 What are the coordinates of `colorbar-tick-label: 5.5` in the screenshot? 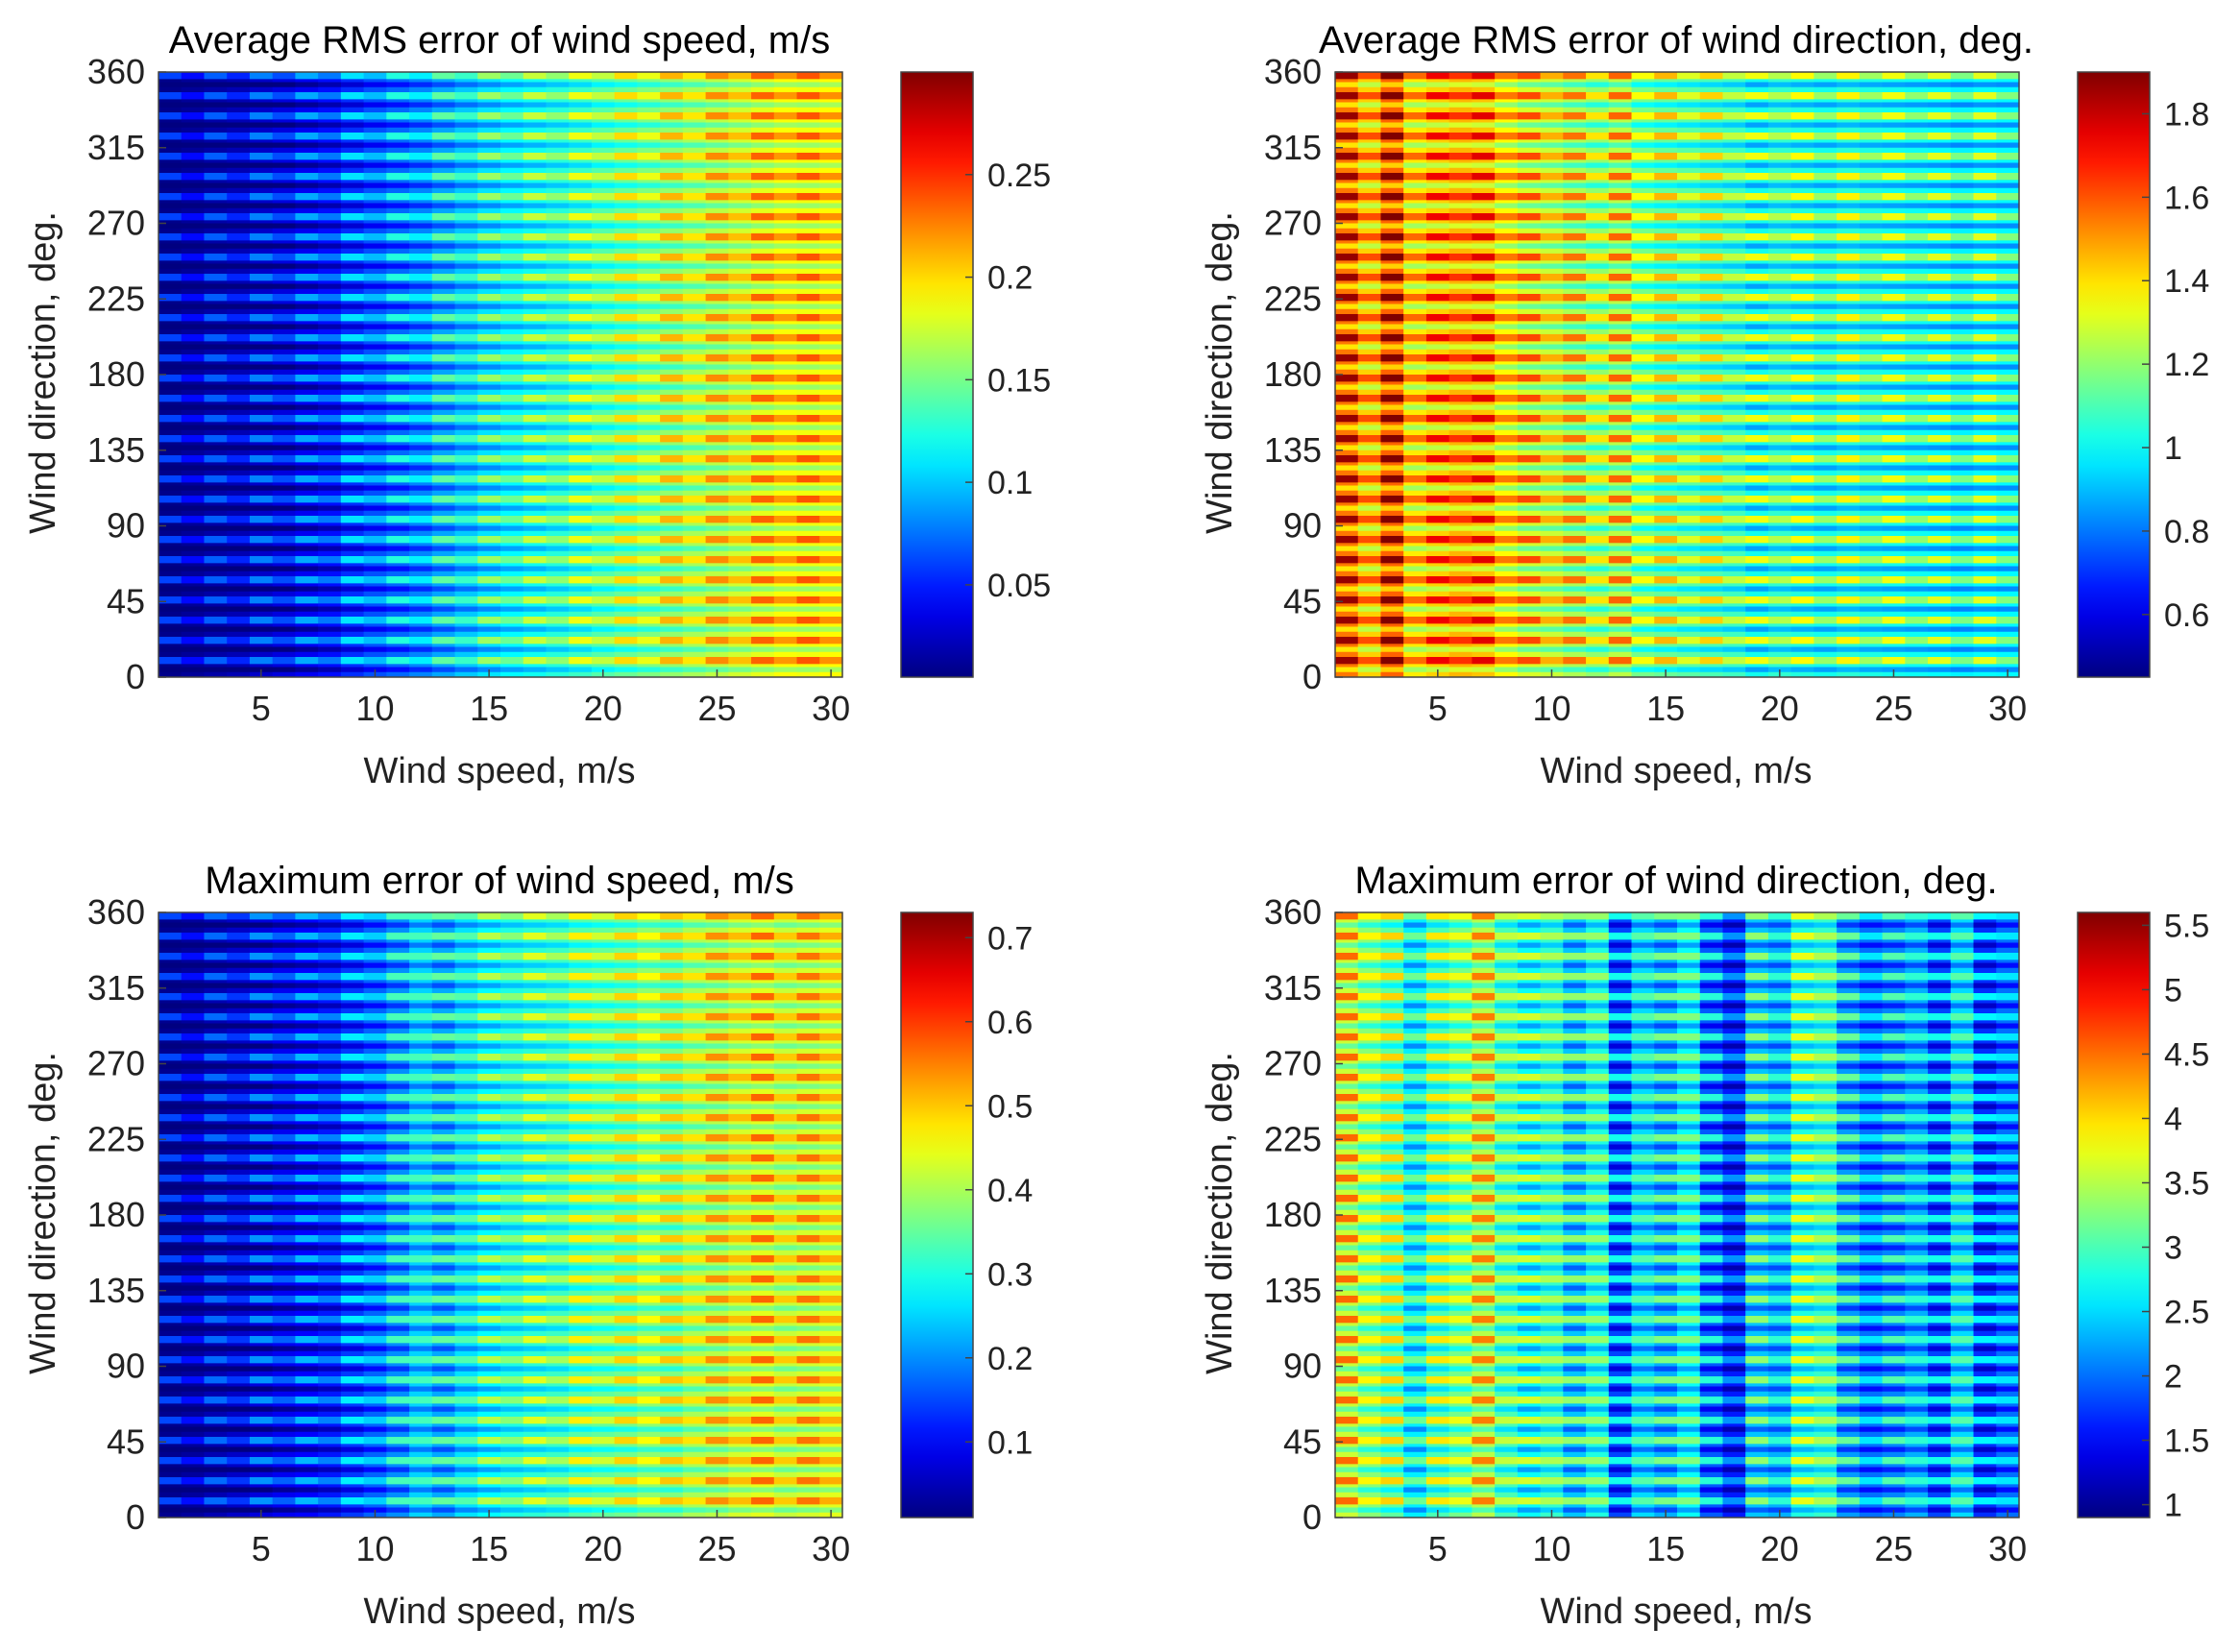 It's located at (2186, 926).